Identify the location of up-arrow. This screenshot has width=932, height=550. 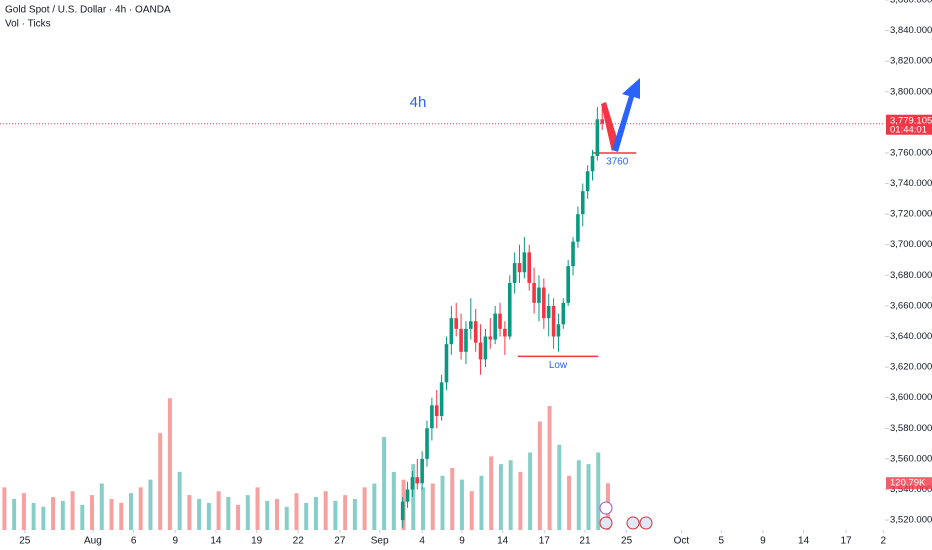
(626, 115).